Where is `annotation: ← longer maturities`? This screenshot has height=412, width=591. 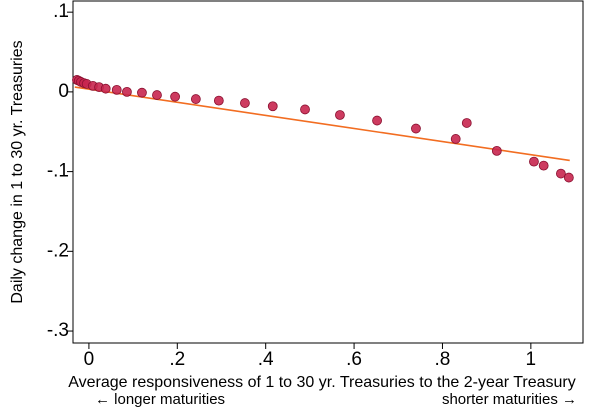
annotation: ← longer maturities is located at coordinates (160, 399).